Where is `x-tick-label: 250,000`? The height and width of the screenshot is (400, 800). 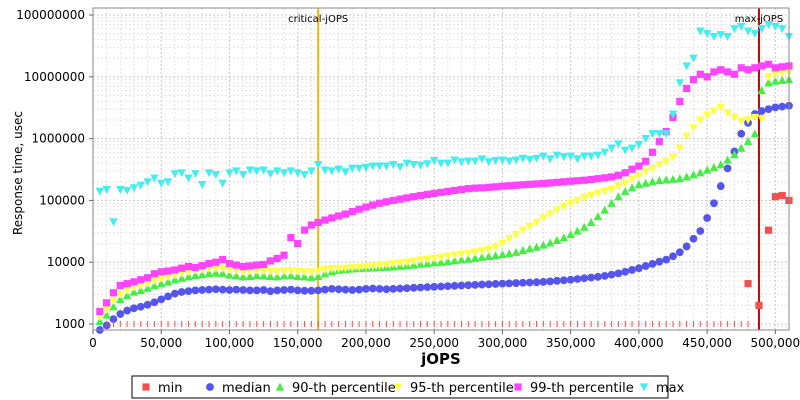
x-tick-label: 250,000 is located at coordinates (434, 343).